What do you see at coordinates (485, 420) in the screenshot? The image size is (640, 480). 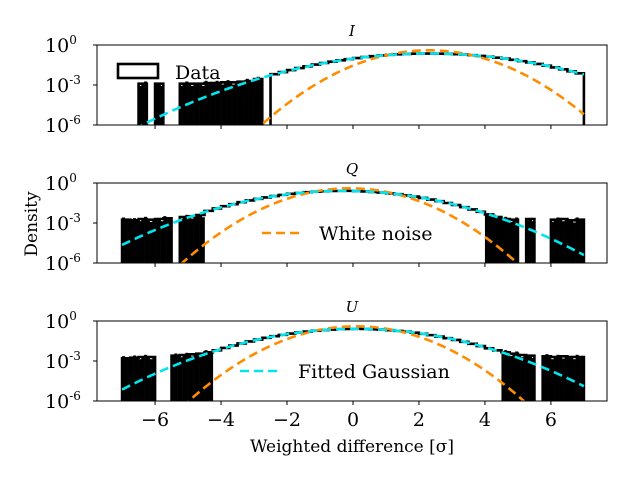 I see `x-tick-label: 4` at bounding box center [485, 420].